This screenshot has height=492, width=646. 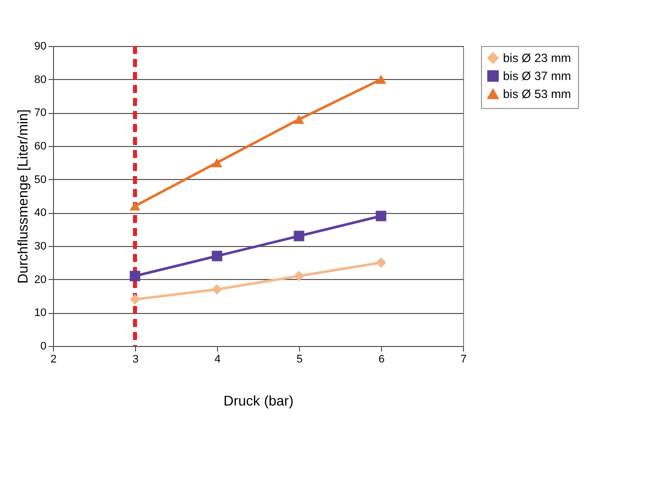 I want to click on legend-label: bis Ø 37 mm, so click(x=537, y=76).